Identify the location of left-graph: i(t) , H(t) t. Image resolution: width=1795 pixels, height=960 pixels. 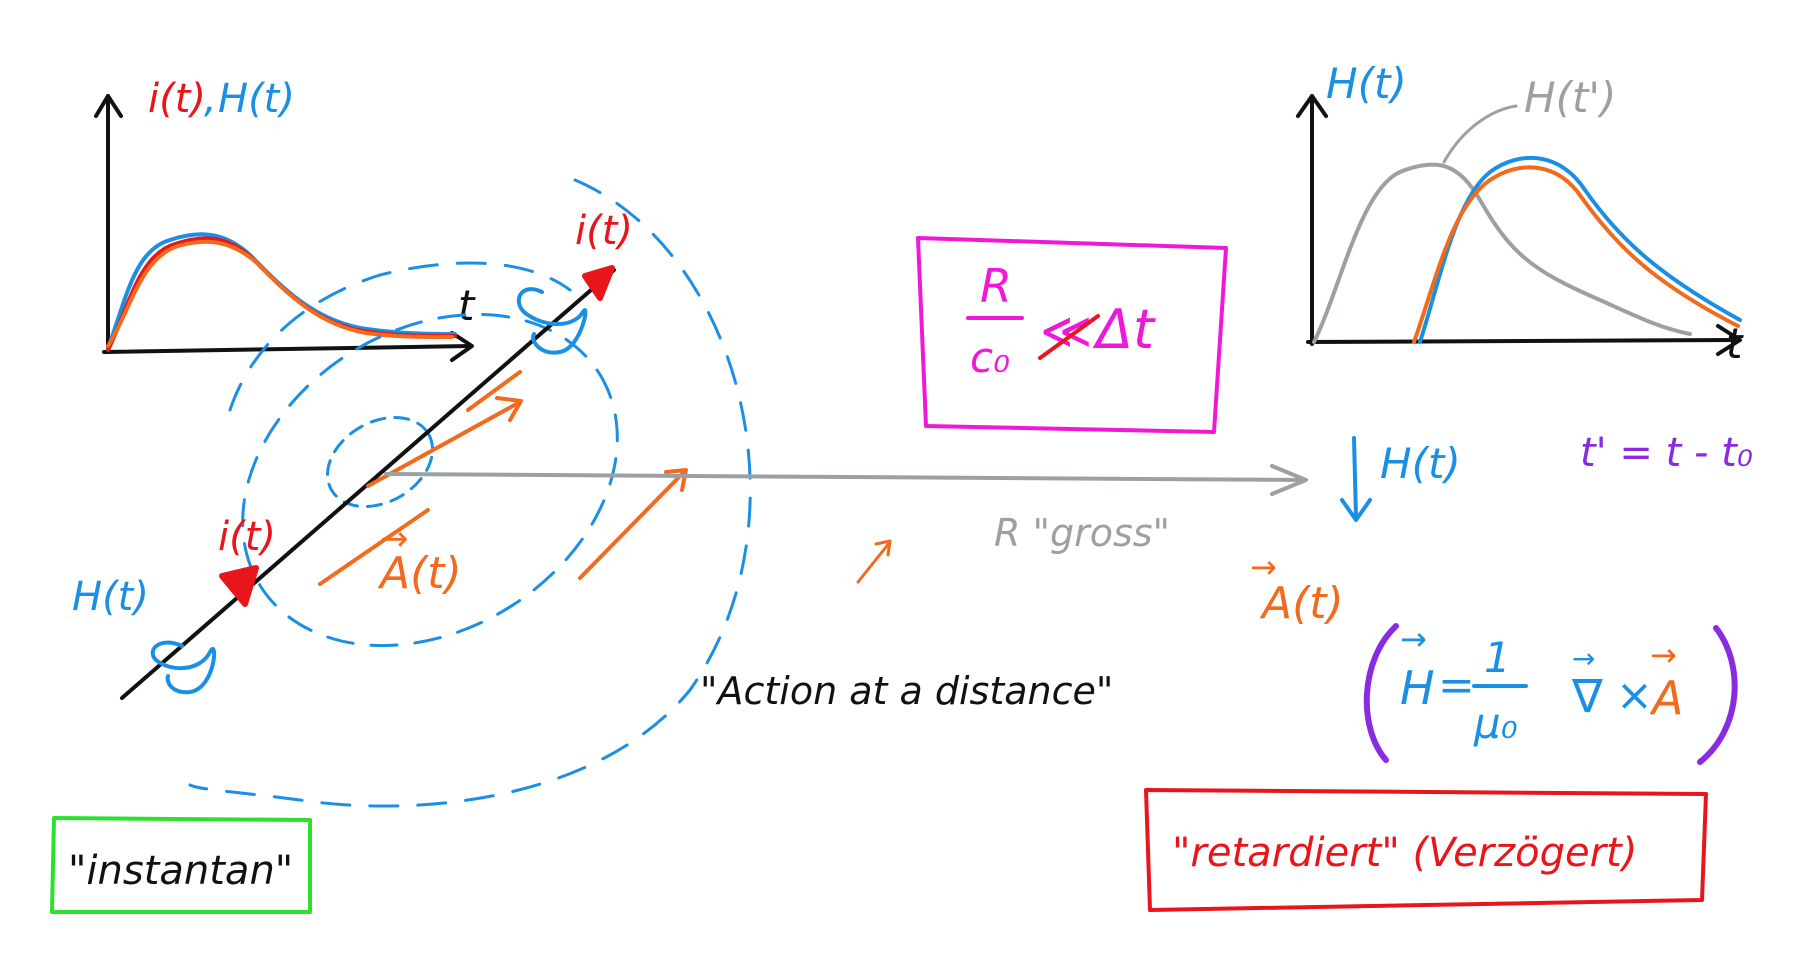
(285, 219).